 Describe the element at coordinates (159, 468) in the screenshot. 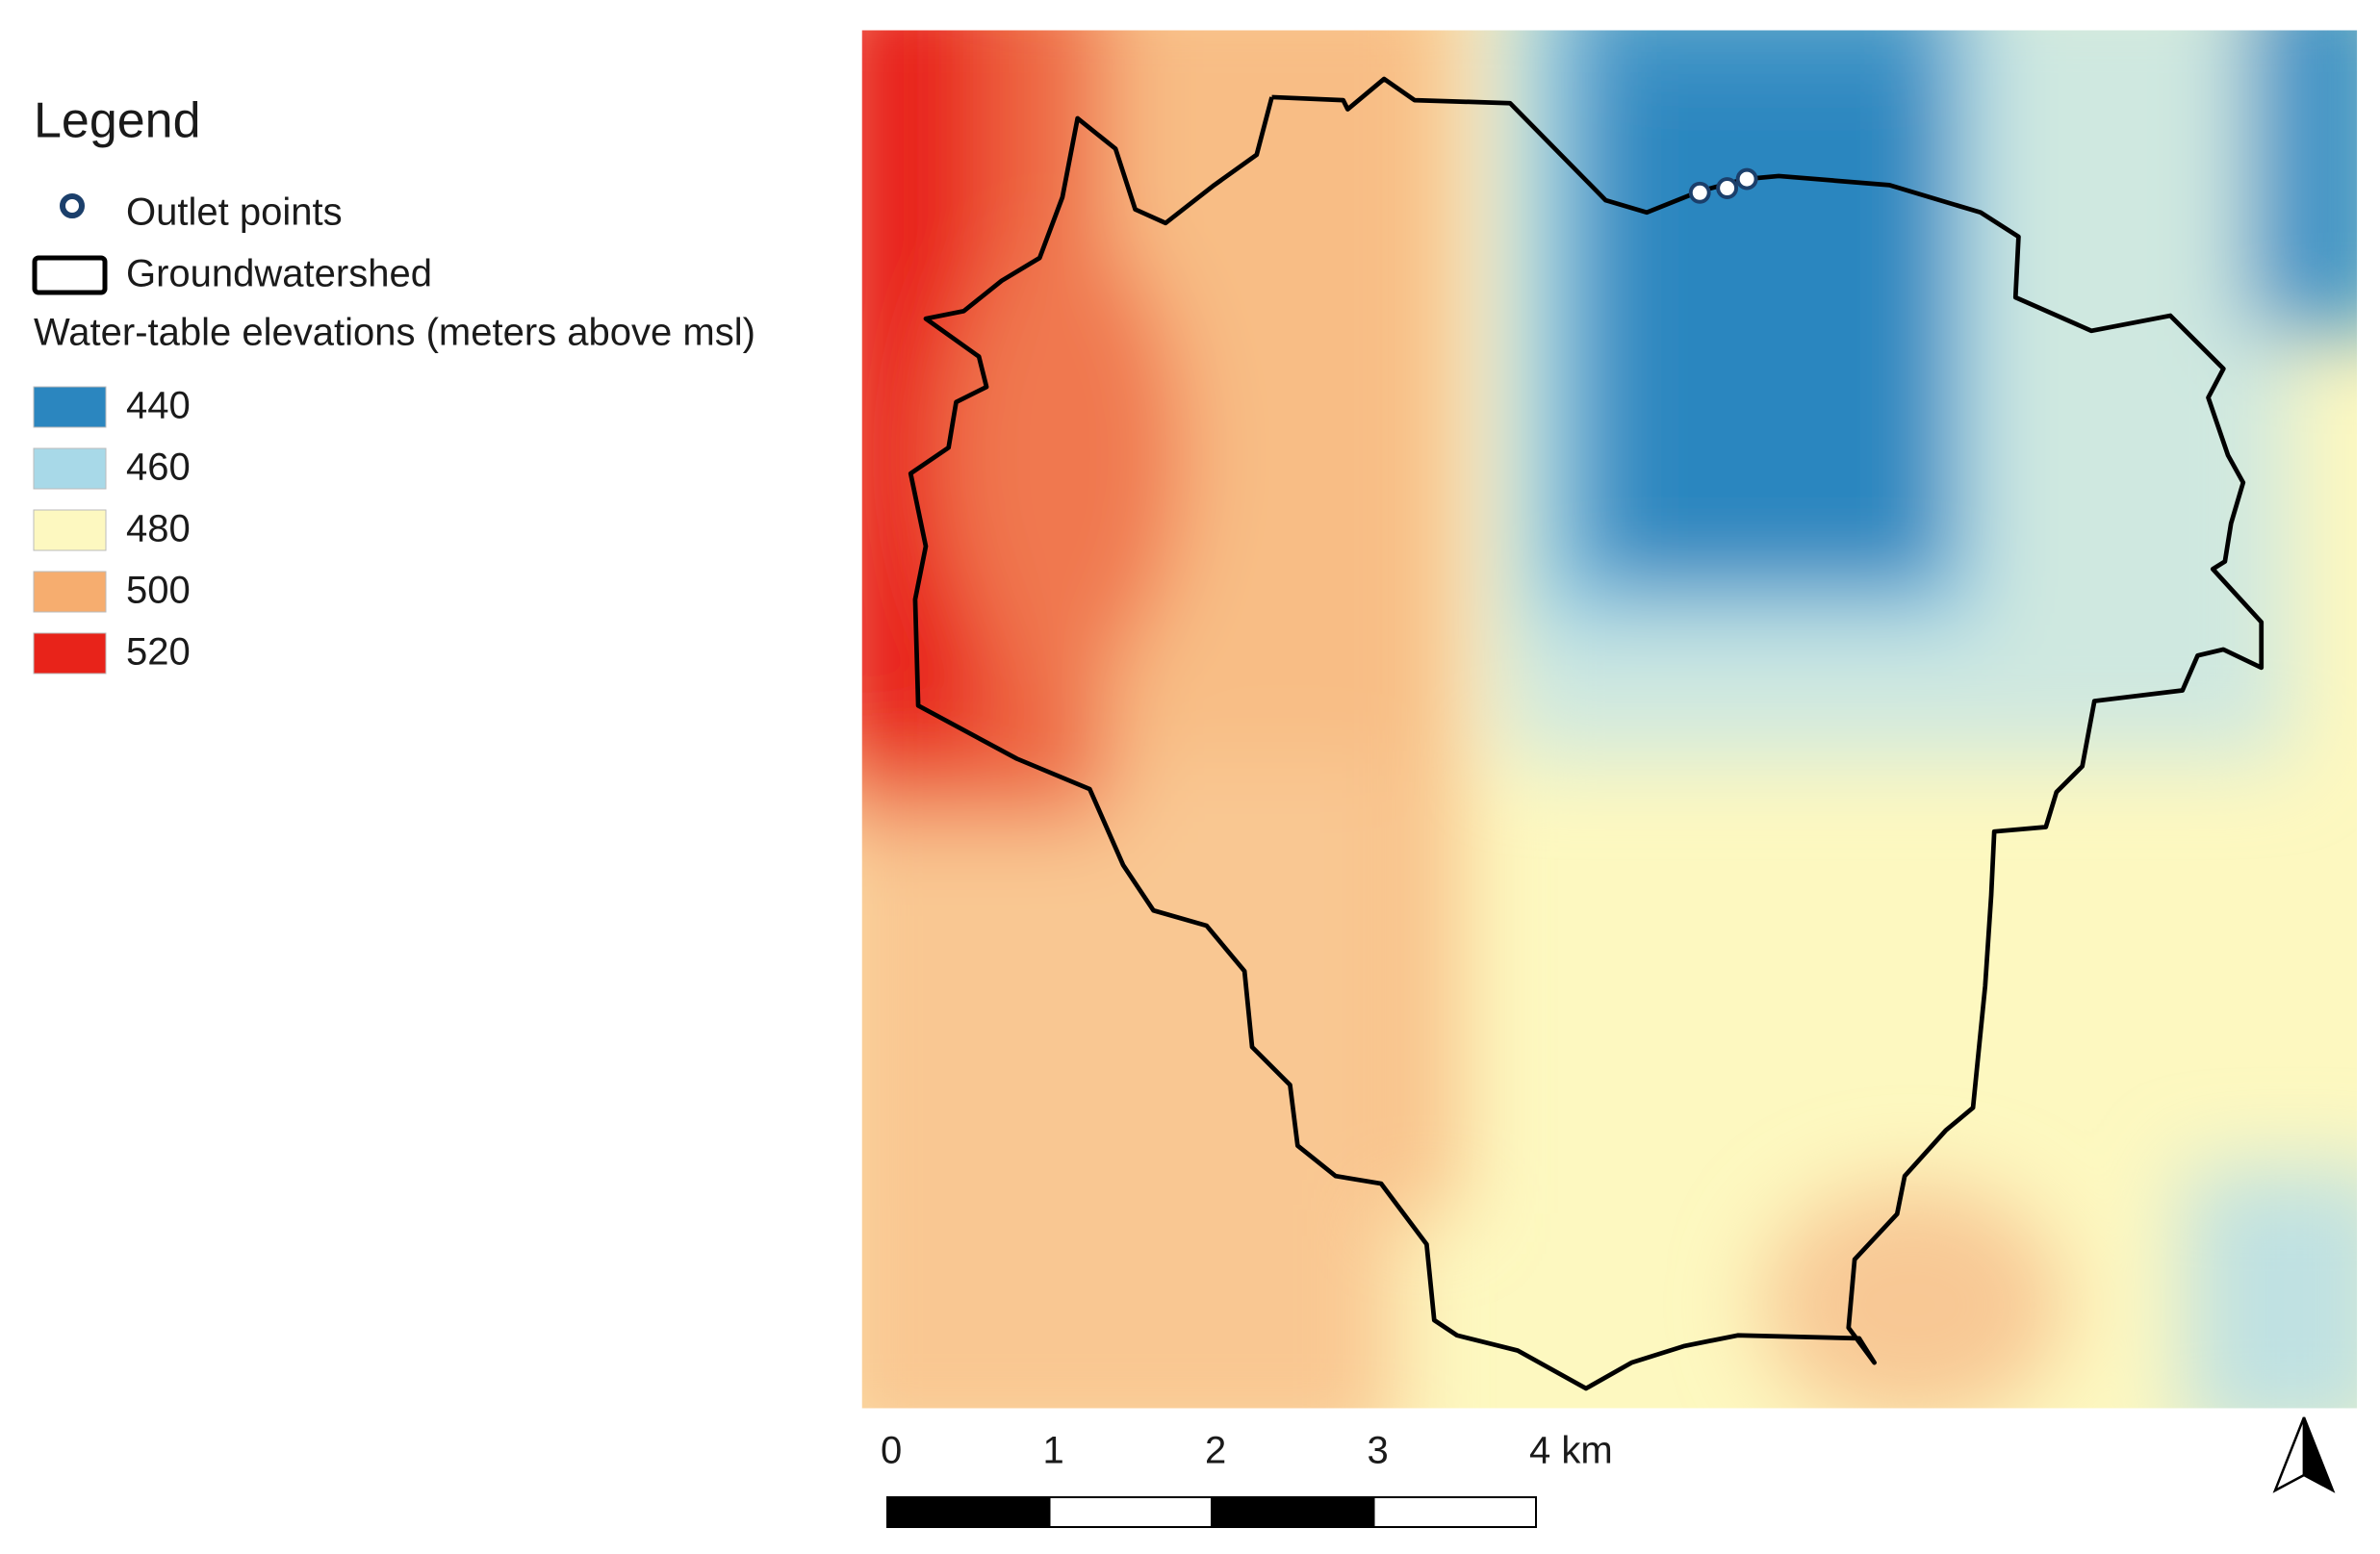

I see `class-label: 460` at that location.